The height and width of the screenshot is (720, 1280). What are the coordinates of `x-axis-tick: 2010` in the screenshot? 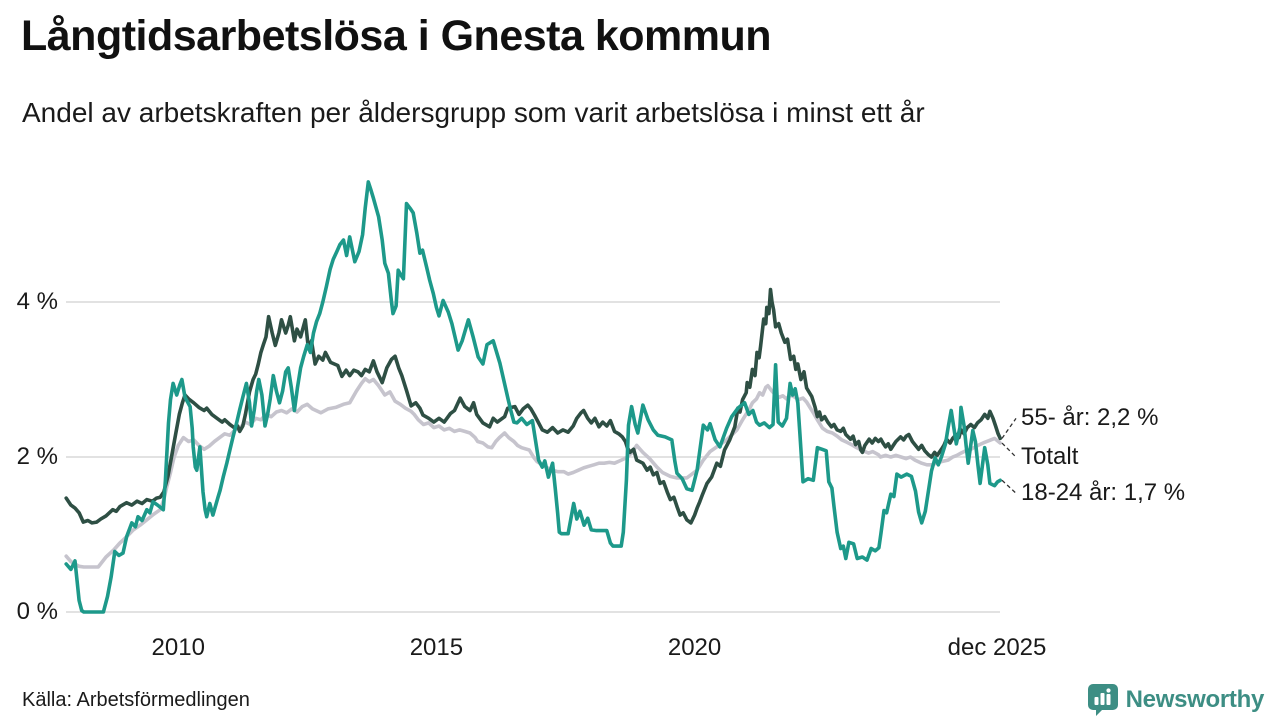 It's located at (178, 647).